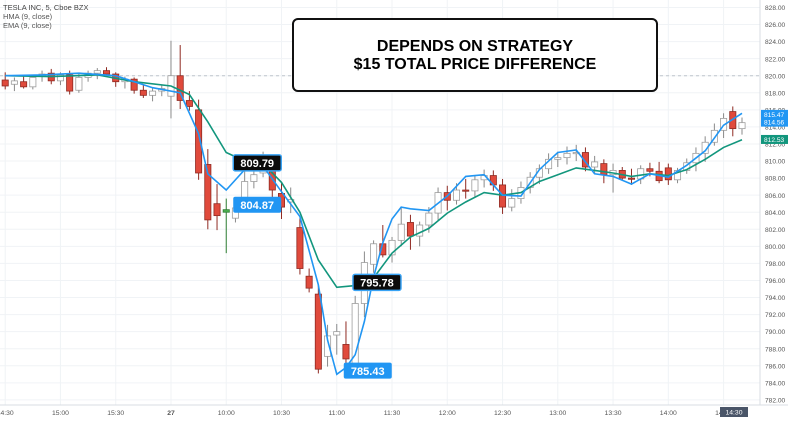  I want to click on time-marker: 14:30, so click(734, 412).